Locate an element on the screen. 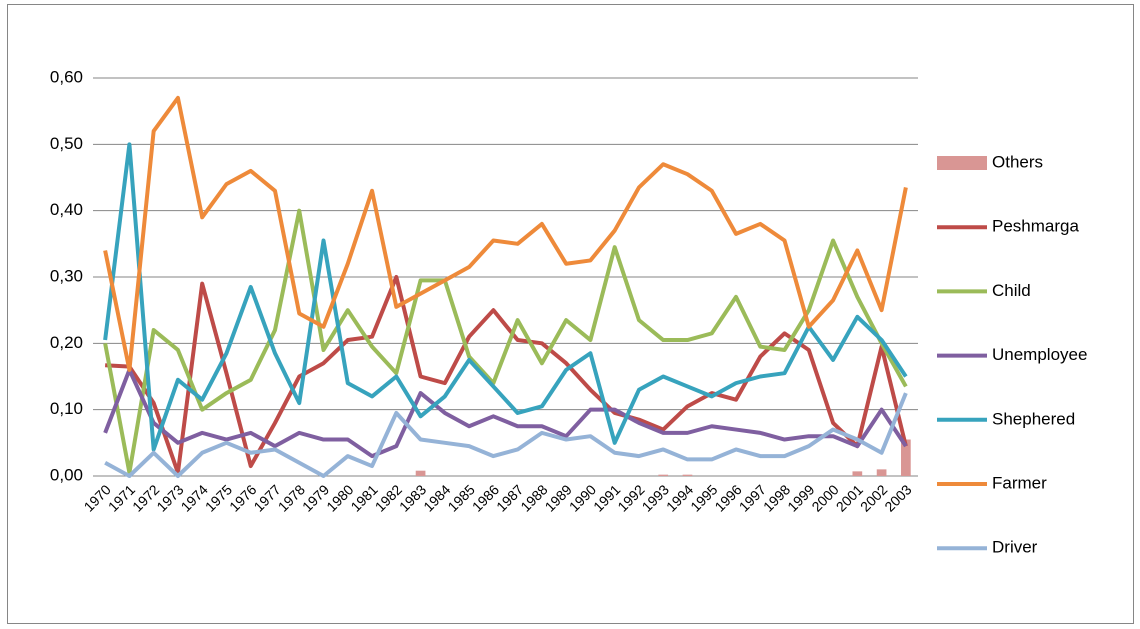 The height and width of the screenshot is (629, 1140). legend-label: Others is located at coordinates (1017, 161).